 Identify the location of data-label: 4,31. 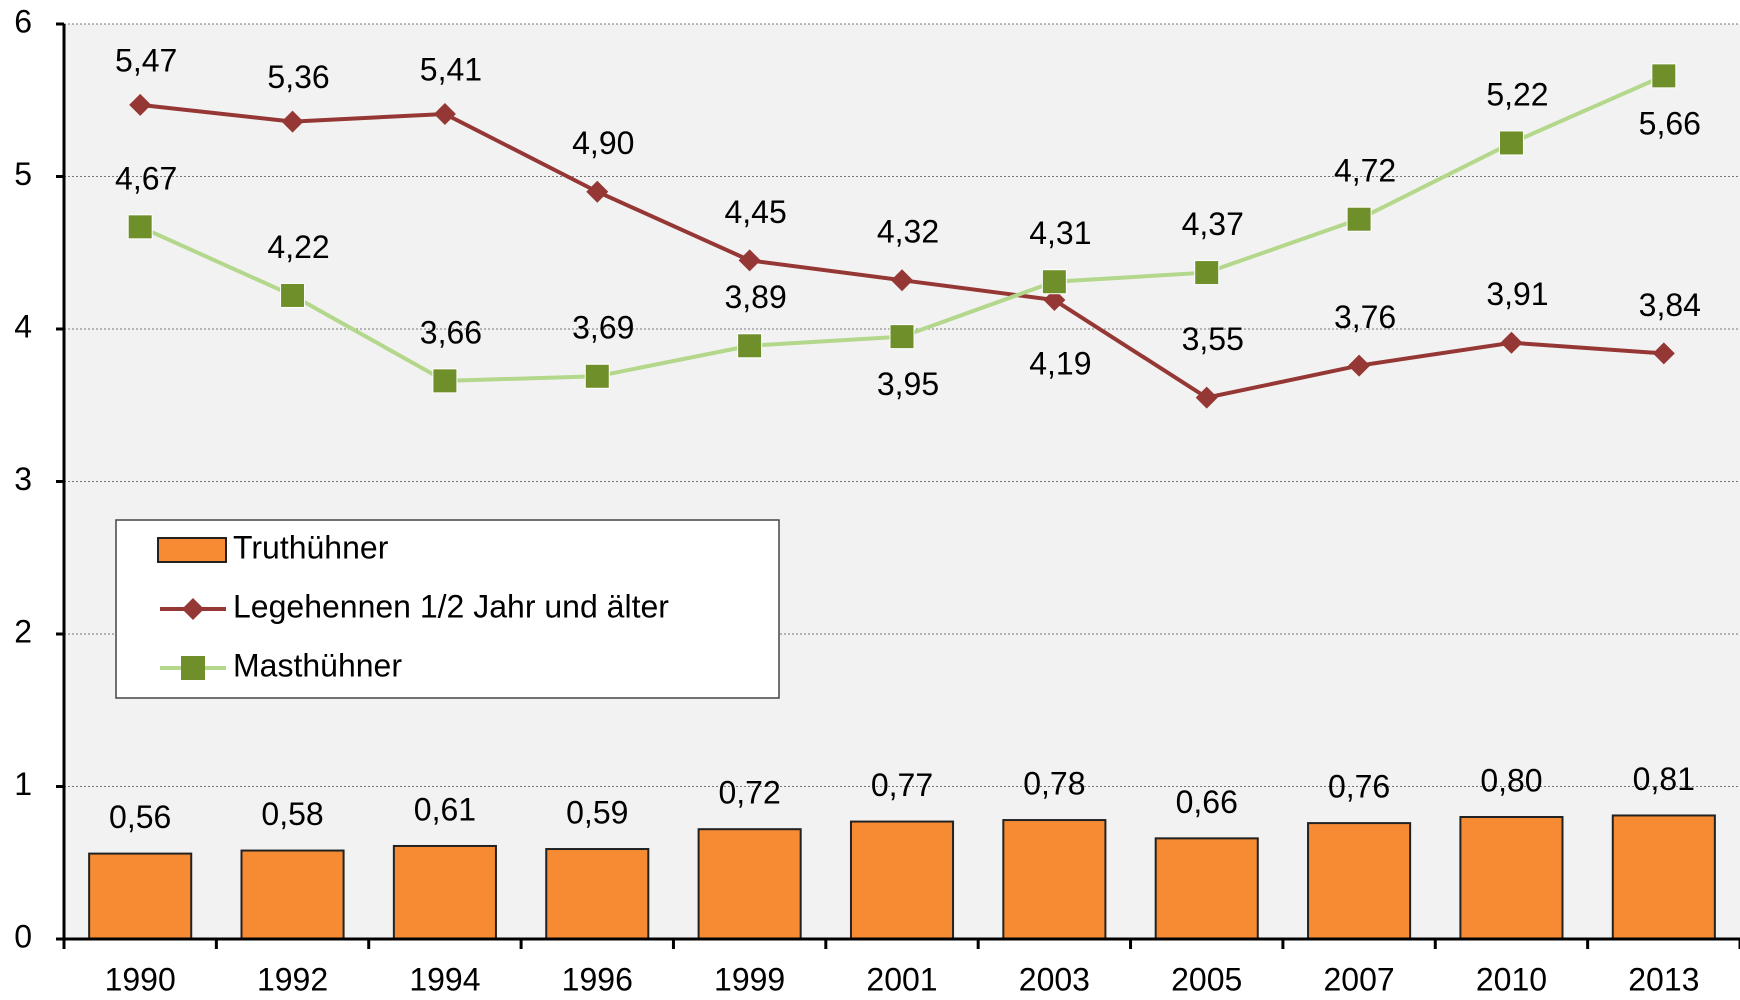
(1060, 233).